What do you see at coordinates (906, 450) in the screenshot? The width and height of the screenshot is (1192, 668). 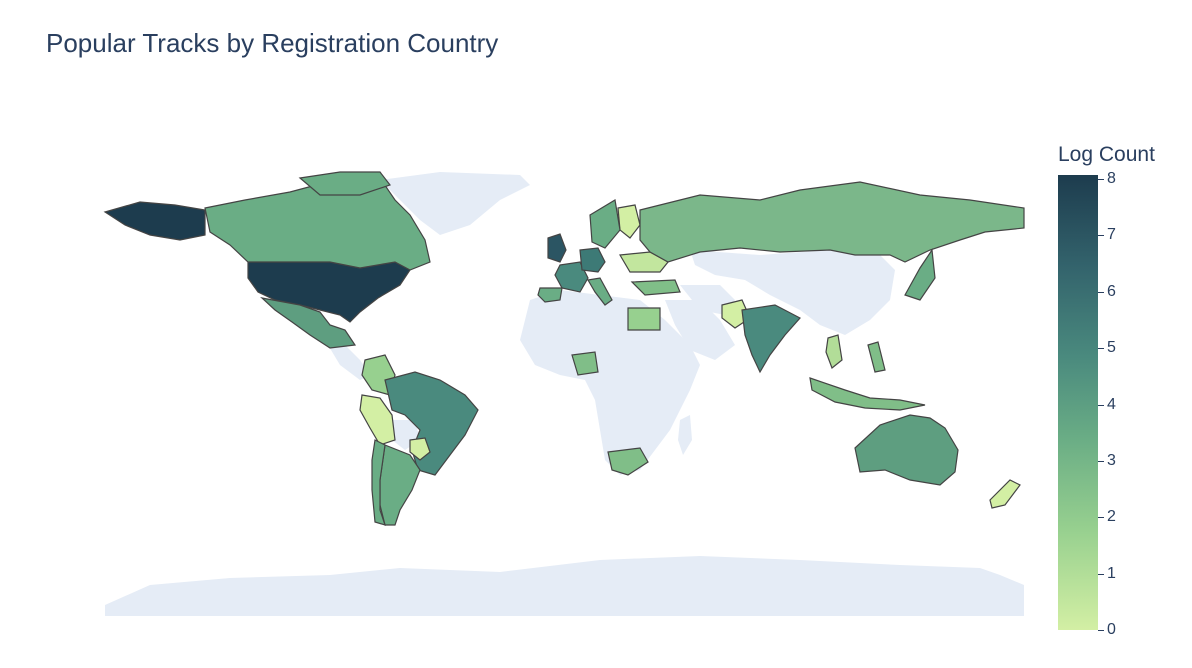 I see `country-australia` at bounding box center [906, 450].